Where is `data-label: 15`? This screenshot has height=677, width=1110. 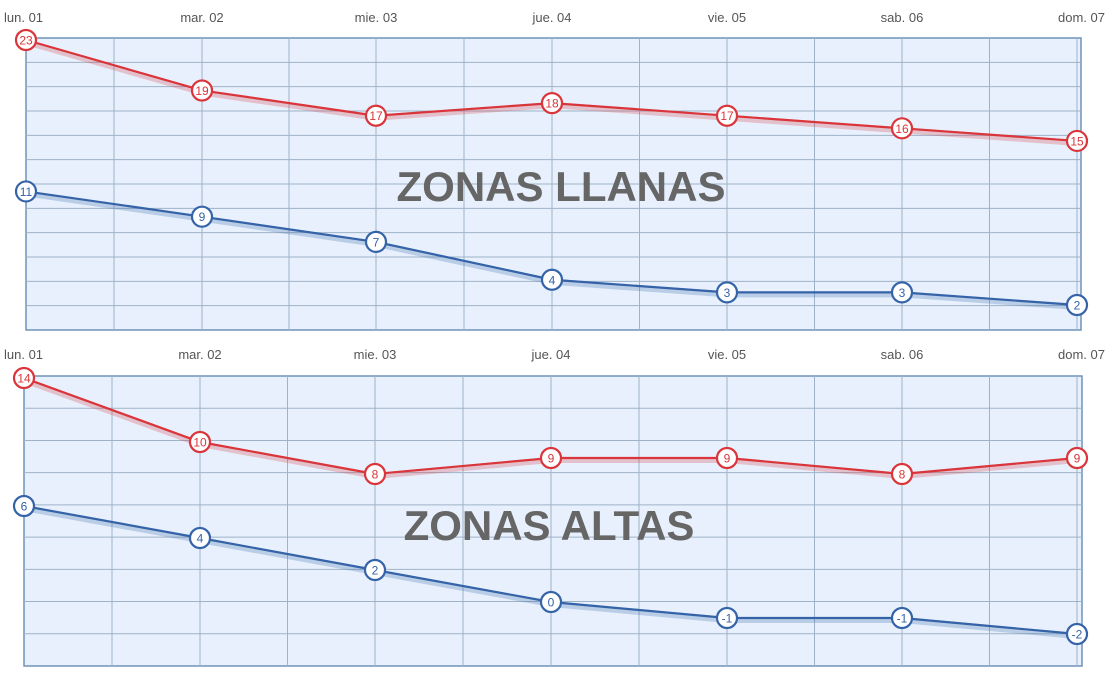 data-label: 15 is located at coordinates (1077, 141).